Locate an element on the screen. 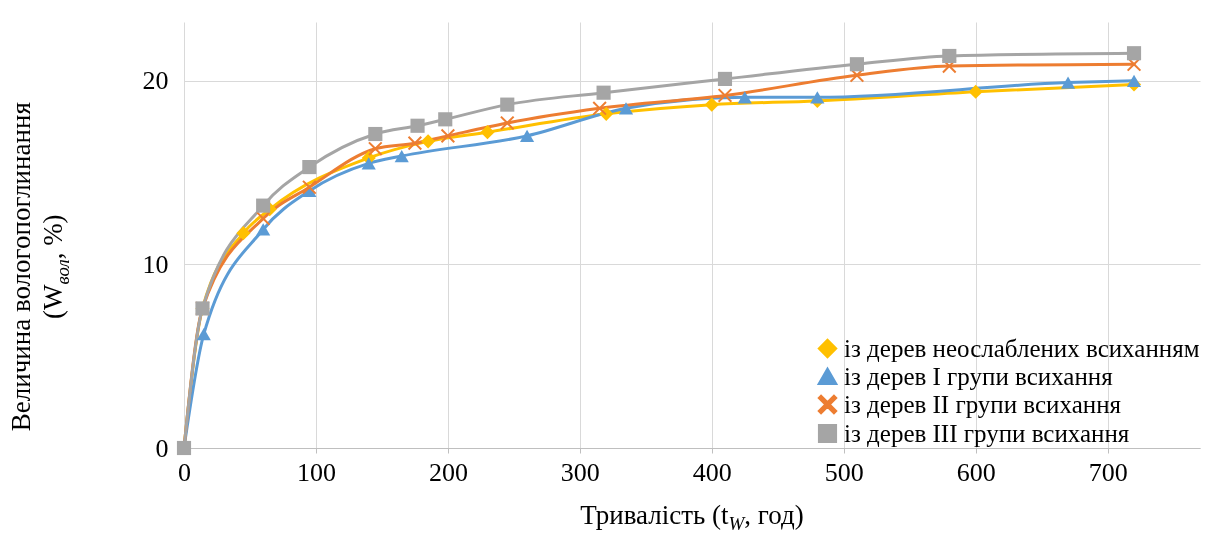 The height and width of the screenshot is (537, 1228). x-tick-label: 0 is located at coordinates (184, 472).